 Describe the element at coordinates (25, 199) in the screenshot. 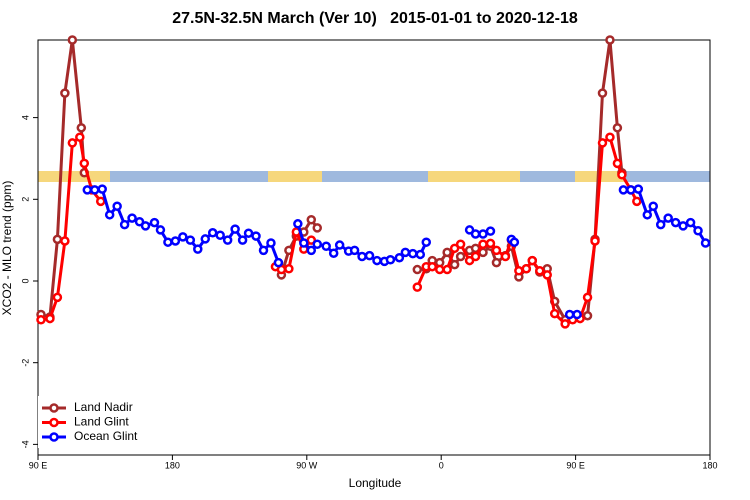

I see `y-tick-label: 2` at that location.